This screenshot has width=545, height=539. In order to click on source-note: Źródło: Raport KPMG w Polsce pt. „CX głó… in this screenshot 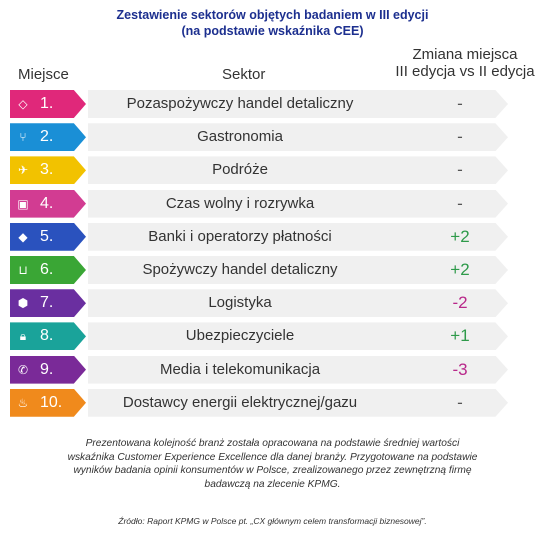, I will do `click(272, 521)`.